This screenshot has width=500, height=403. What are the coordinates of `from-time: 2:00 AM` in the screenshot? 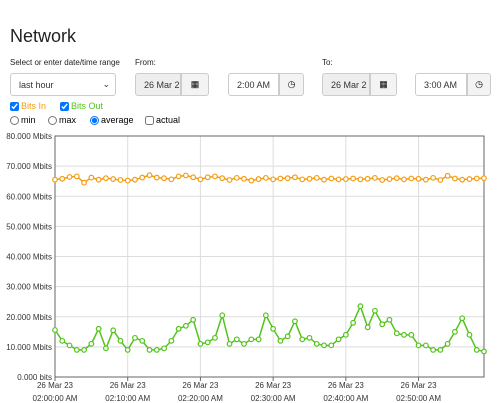 It's located at (253, 84).